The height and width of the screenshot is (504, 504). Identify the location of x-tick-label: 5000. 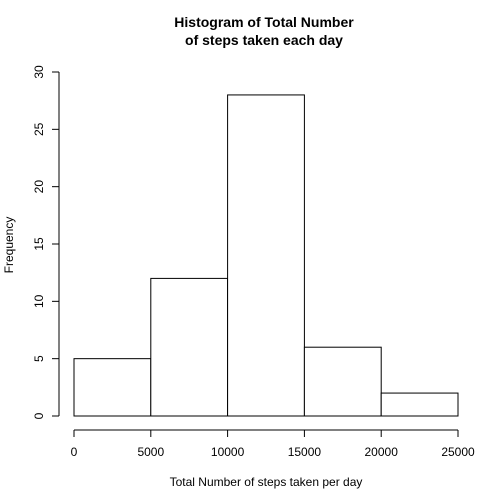
(150, 452).